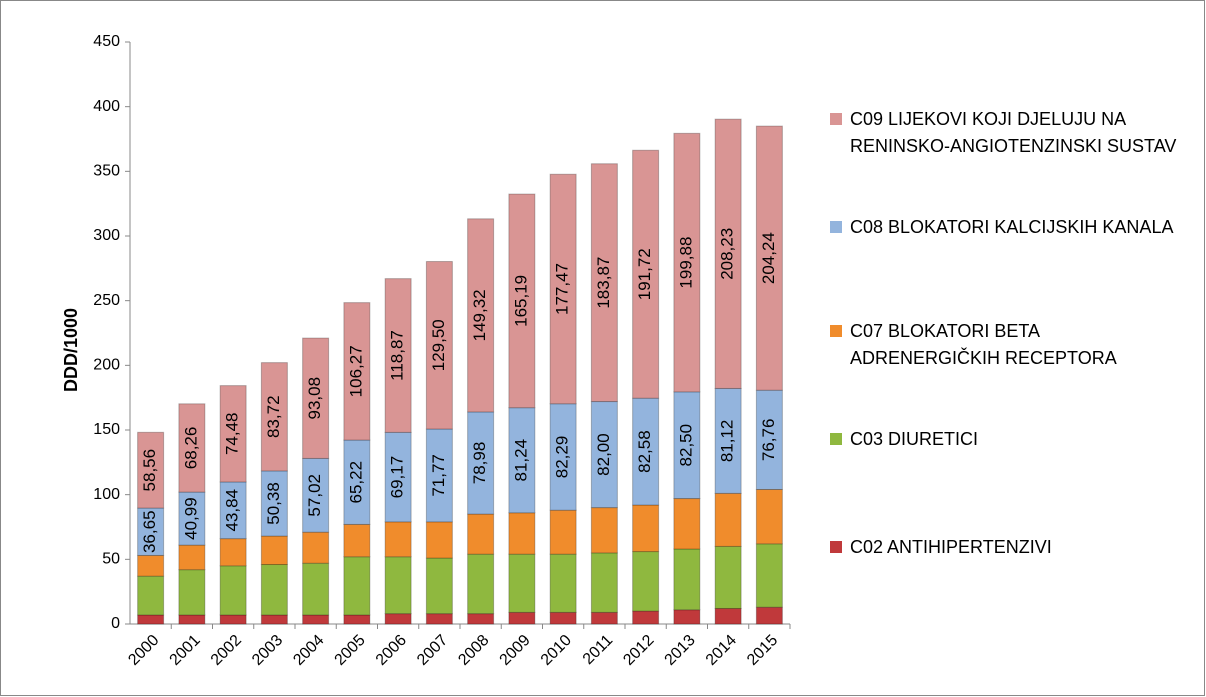  I want to click on data-label: 199,88, so click(685, 263).